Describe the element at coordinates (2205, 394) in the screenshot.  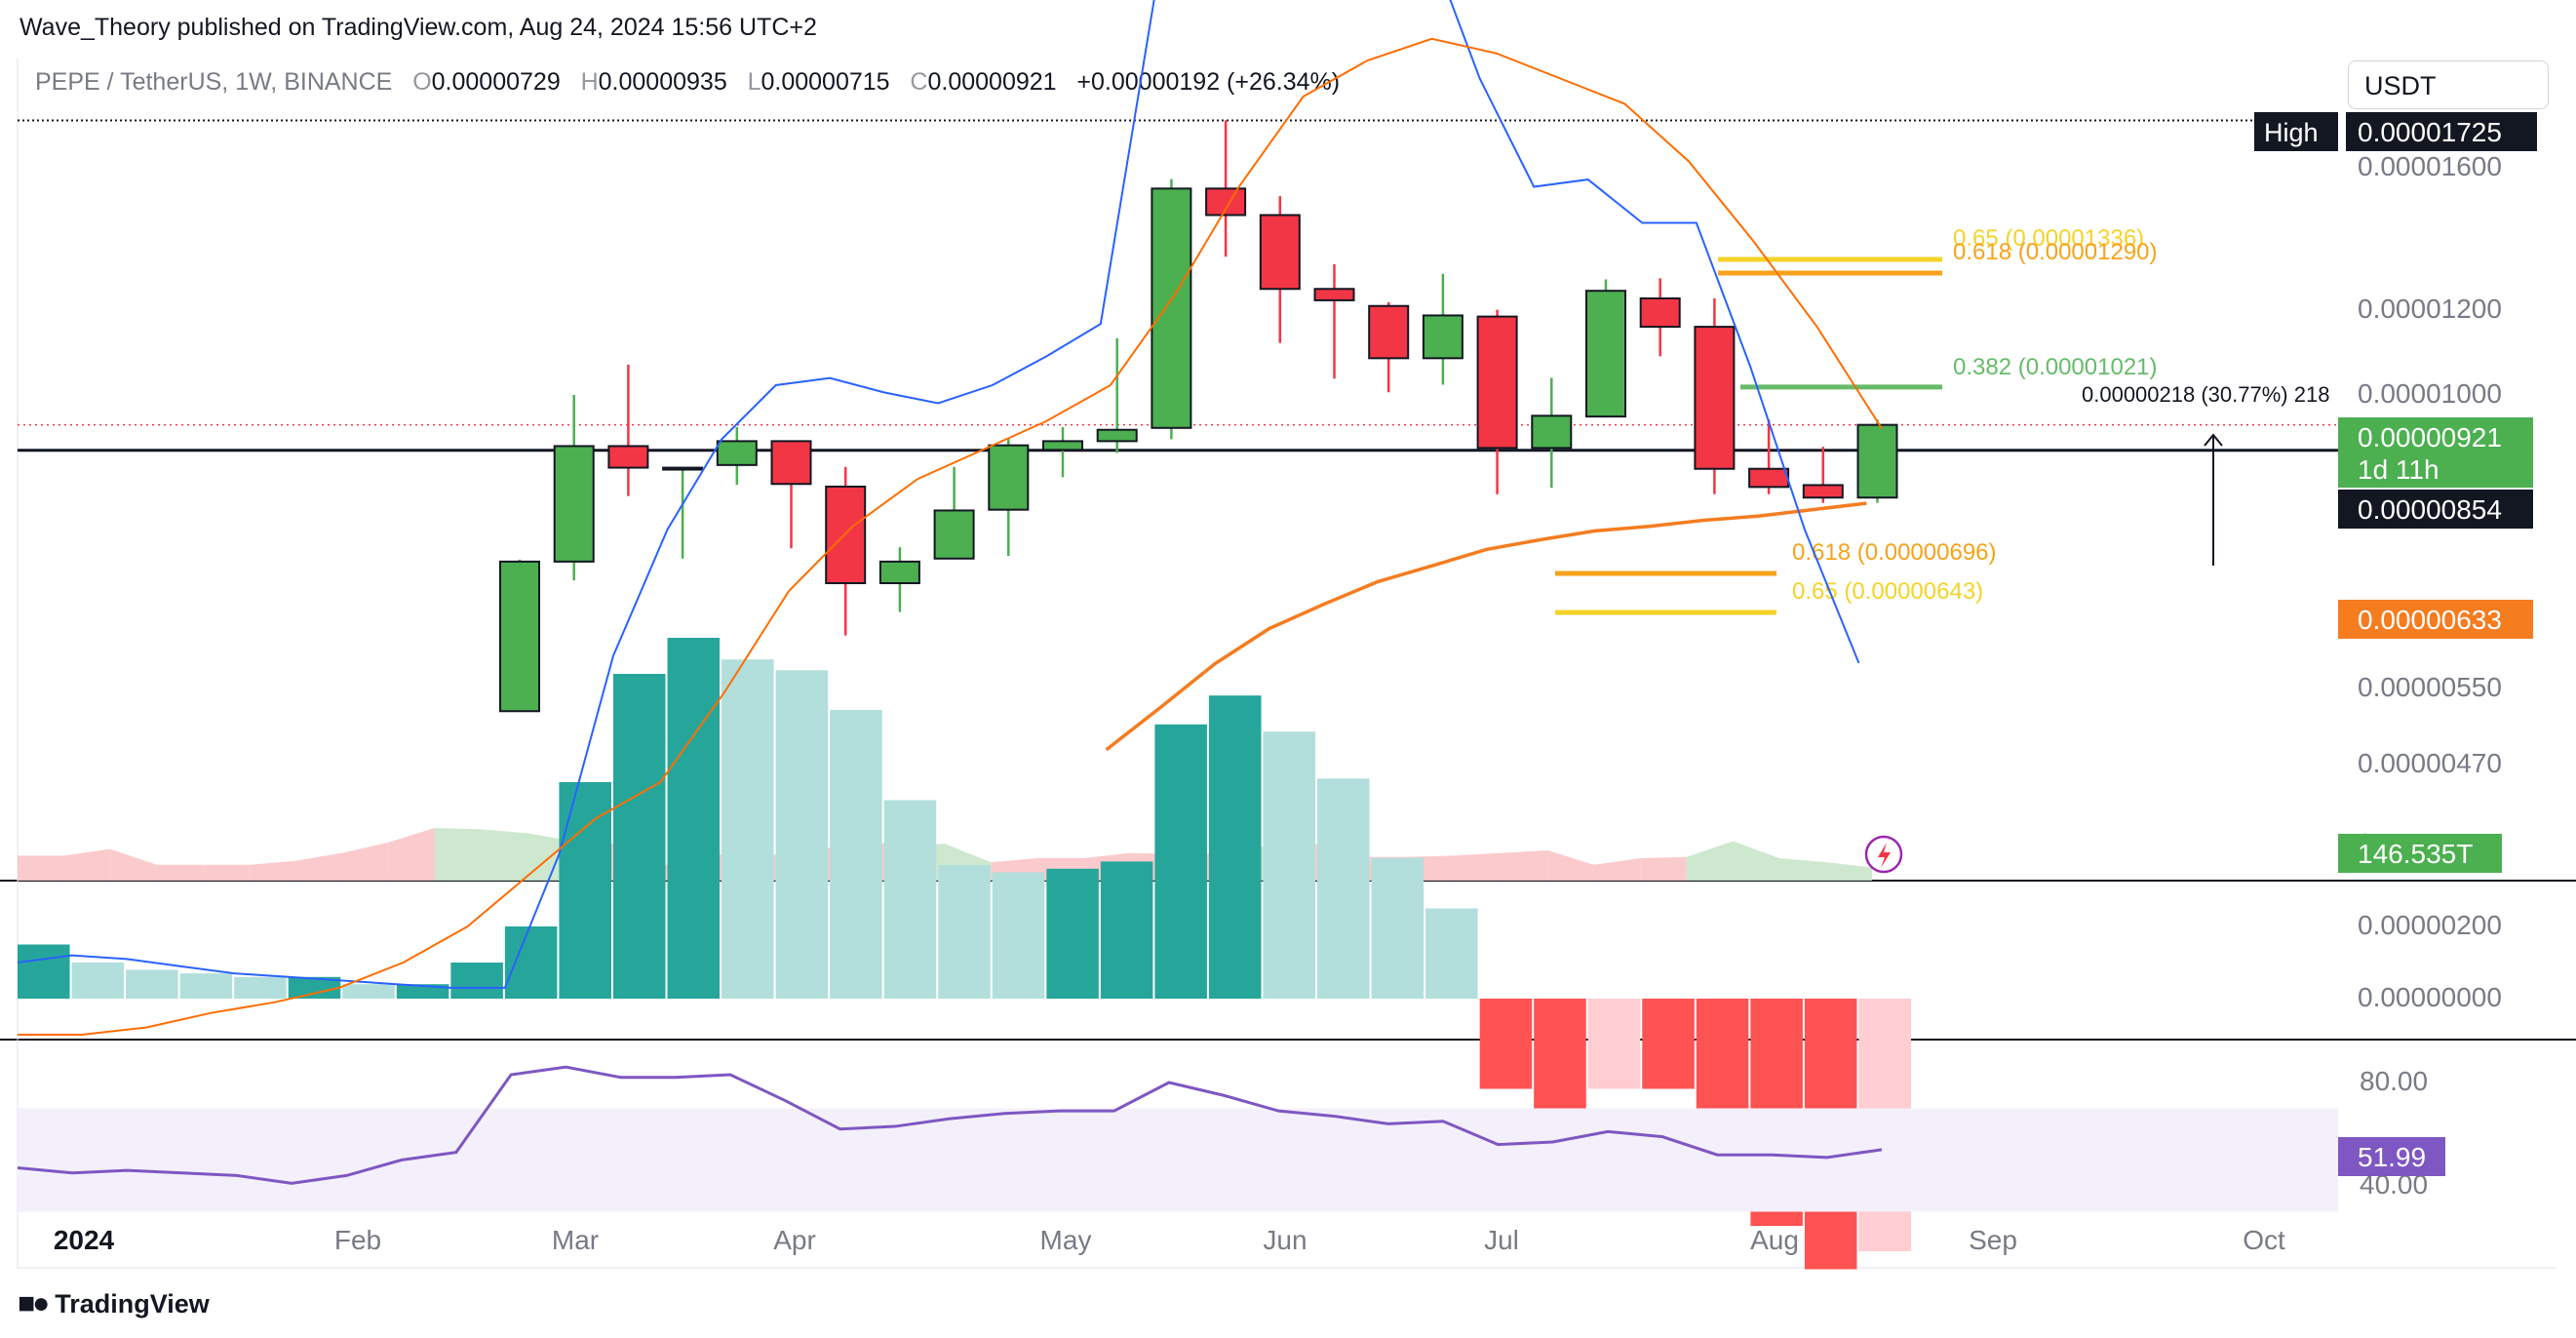
I see `measure-label: 0.00000218 (30.77%) 218` at that location.